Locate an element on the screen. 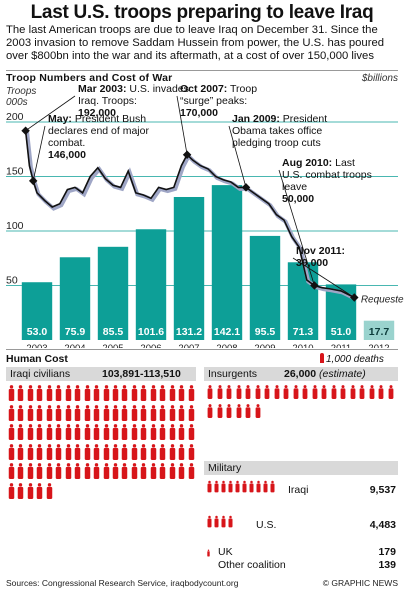  panel-insurgents: Insurgents 26,000 (estimate) is located at coordinates (301, 374).